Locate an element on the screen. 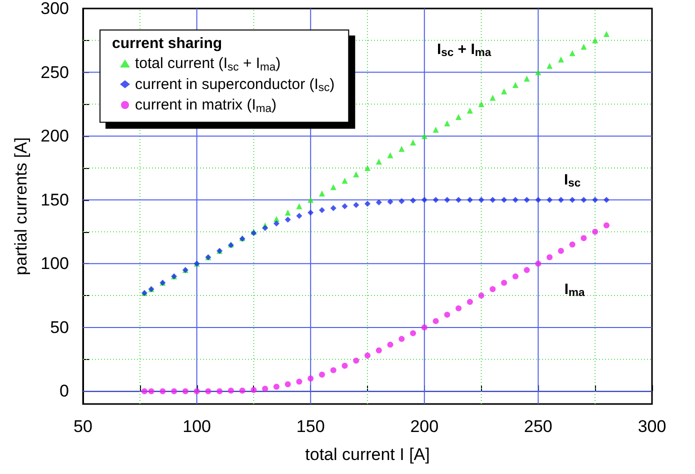 This screenshot has height=474, width=695. x-tick-label: 300 is located at coordinates (652, 426).